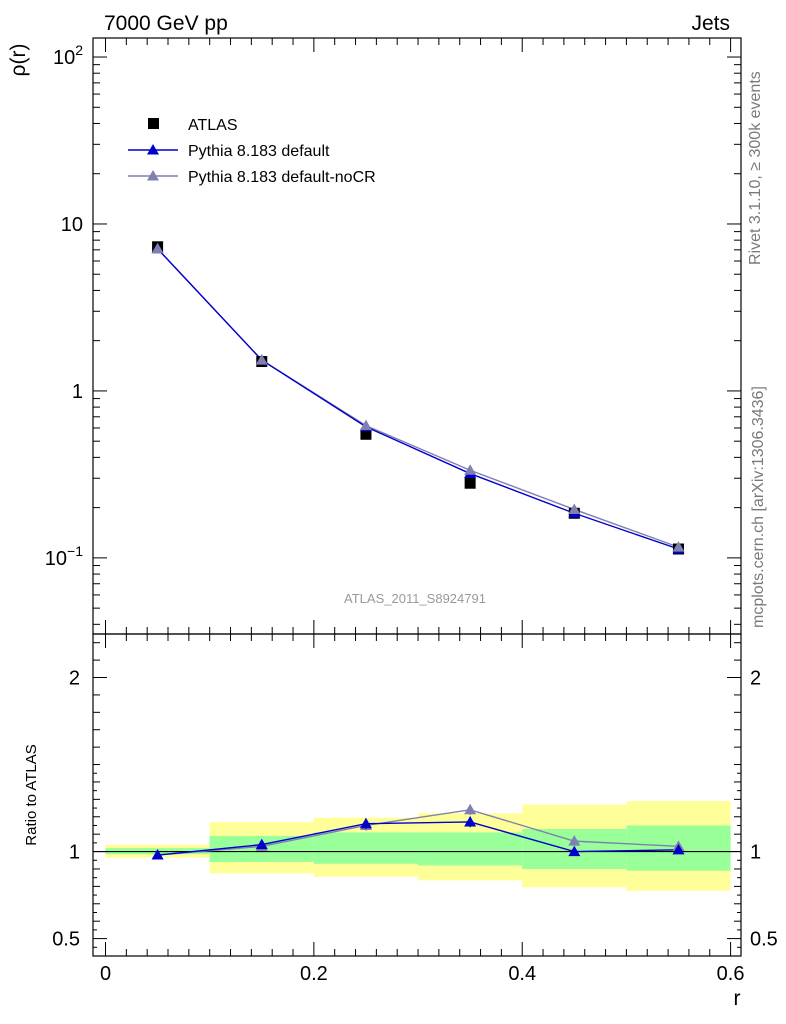 This screenshot has width=786, height=1024. What do you see at coordinates (74, 679) in the screenshot?
I see `ratio-y-tick-label-left: 2` at bounding box center [74, 679].